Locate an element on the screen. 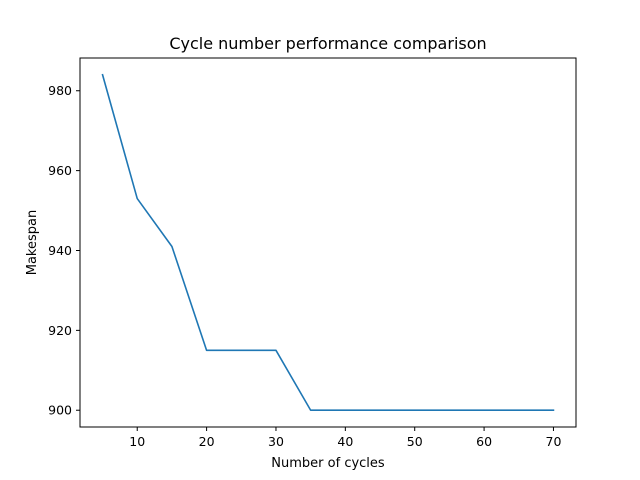  x-tick-label: 30 is located at coordinates (276, 441).